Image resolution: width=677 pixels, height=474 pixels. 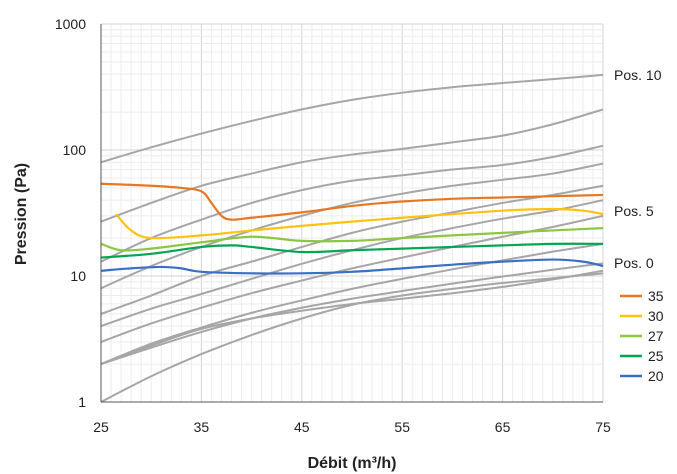 I want to click on curve-label-pos-5: Pos. 5, so click(x=634, y=211).